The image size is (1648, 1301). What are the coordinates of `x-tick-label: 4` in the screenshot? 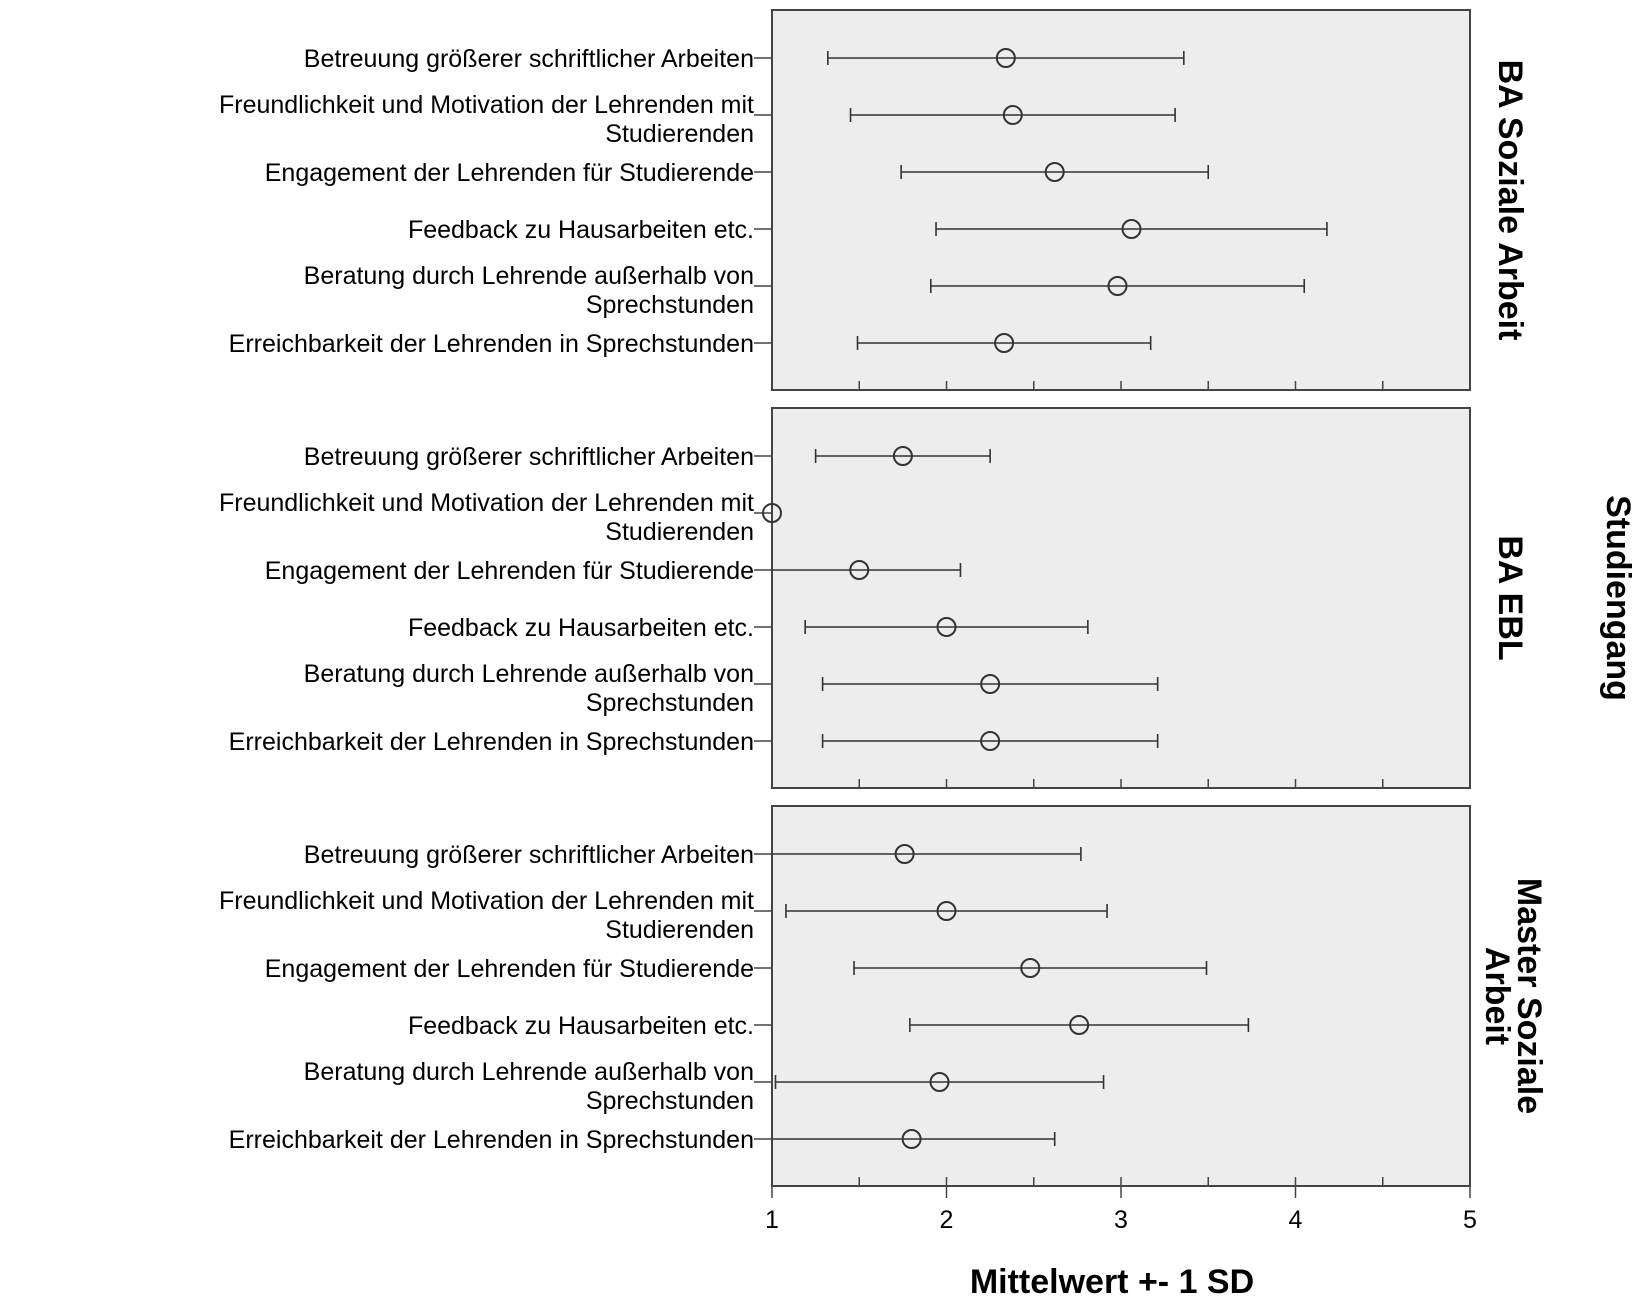 It's located at (1296, 1220).